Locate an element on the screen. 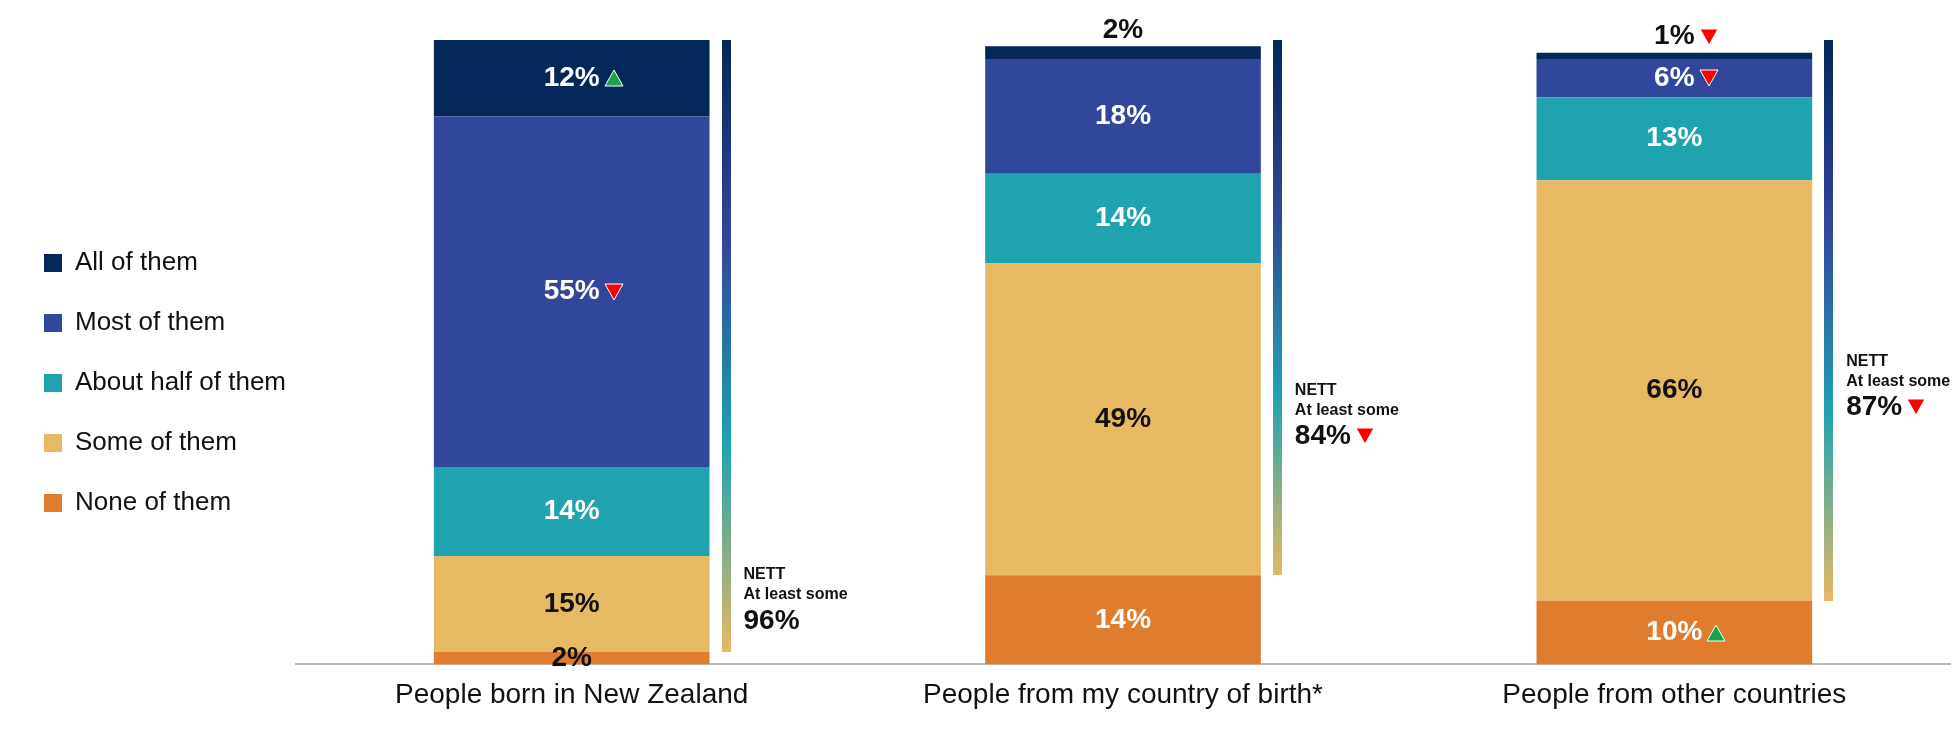 The width and height of the screenshot is (1960, 730). x-tick-label: People from other countries is located at coordinates (1674, 693).